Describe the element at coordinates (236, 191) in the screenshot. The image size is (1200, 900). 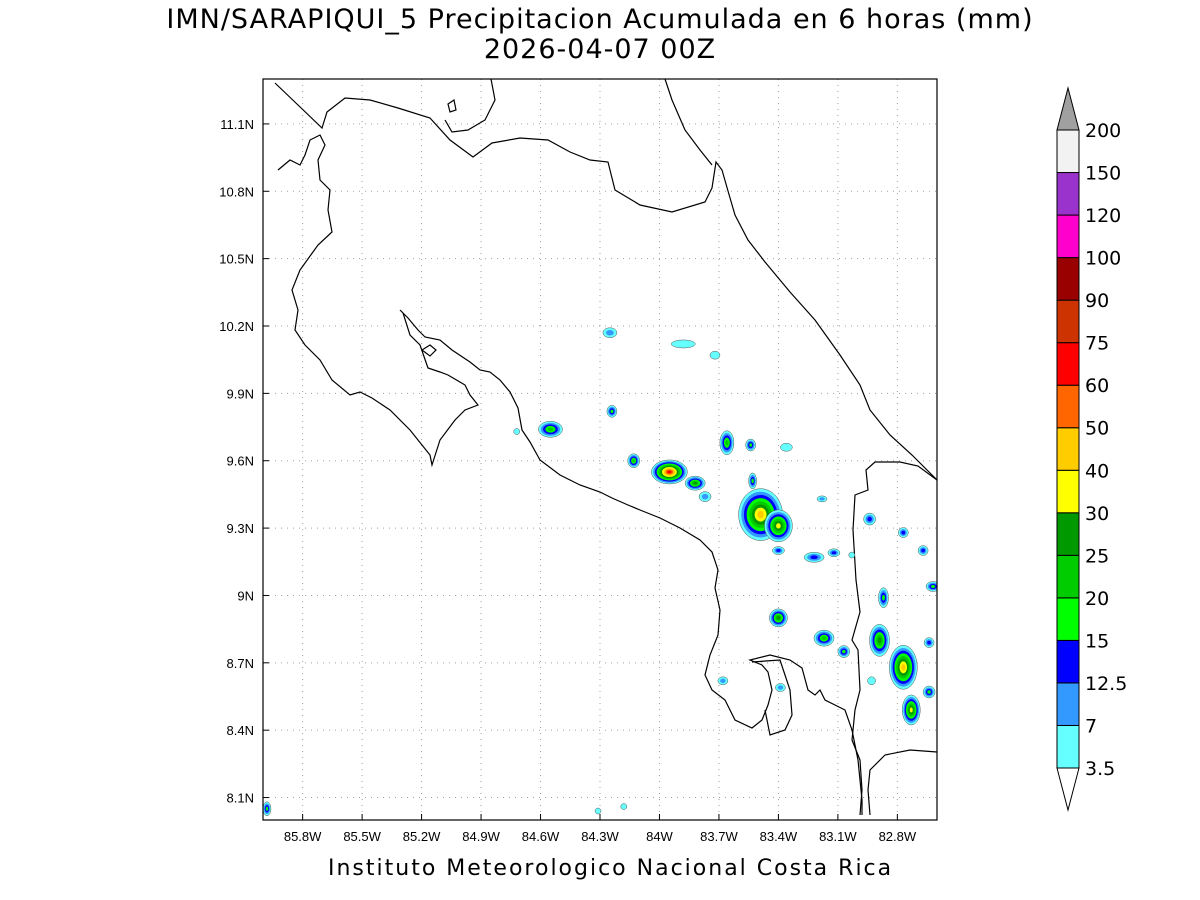
I see `lat-tick-label: 10.8N` at that location.